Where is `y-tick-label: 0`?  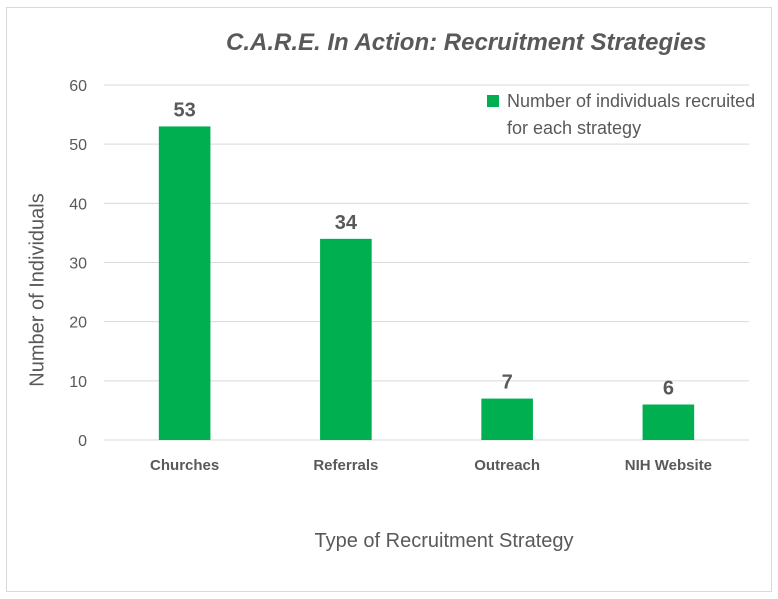
y-tick-label: 0 is located at coordinates (82, 441).